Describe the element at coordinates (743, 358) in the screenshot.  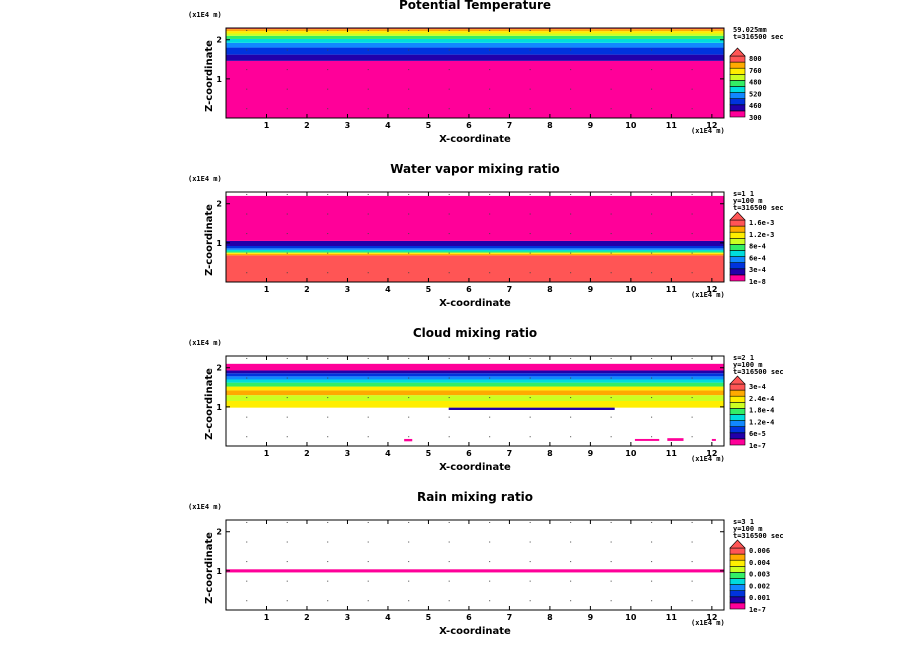
I see `info-text: s=2 1` at that location.